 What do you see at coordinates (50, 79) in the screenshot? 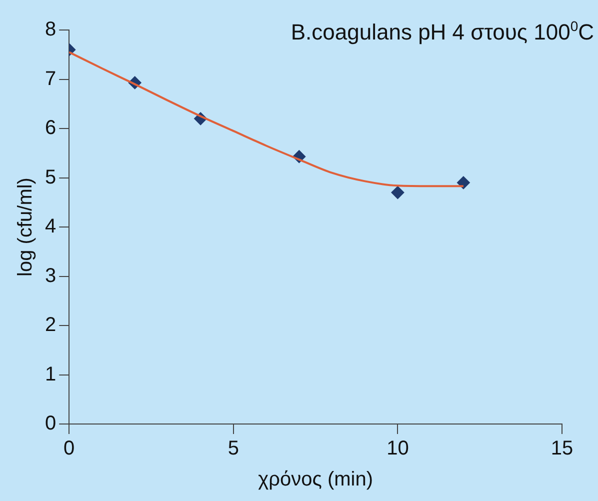
I see `y-tick-label: 7` at bounding box center [50, 79].